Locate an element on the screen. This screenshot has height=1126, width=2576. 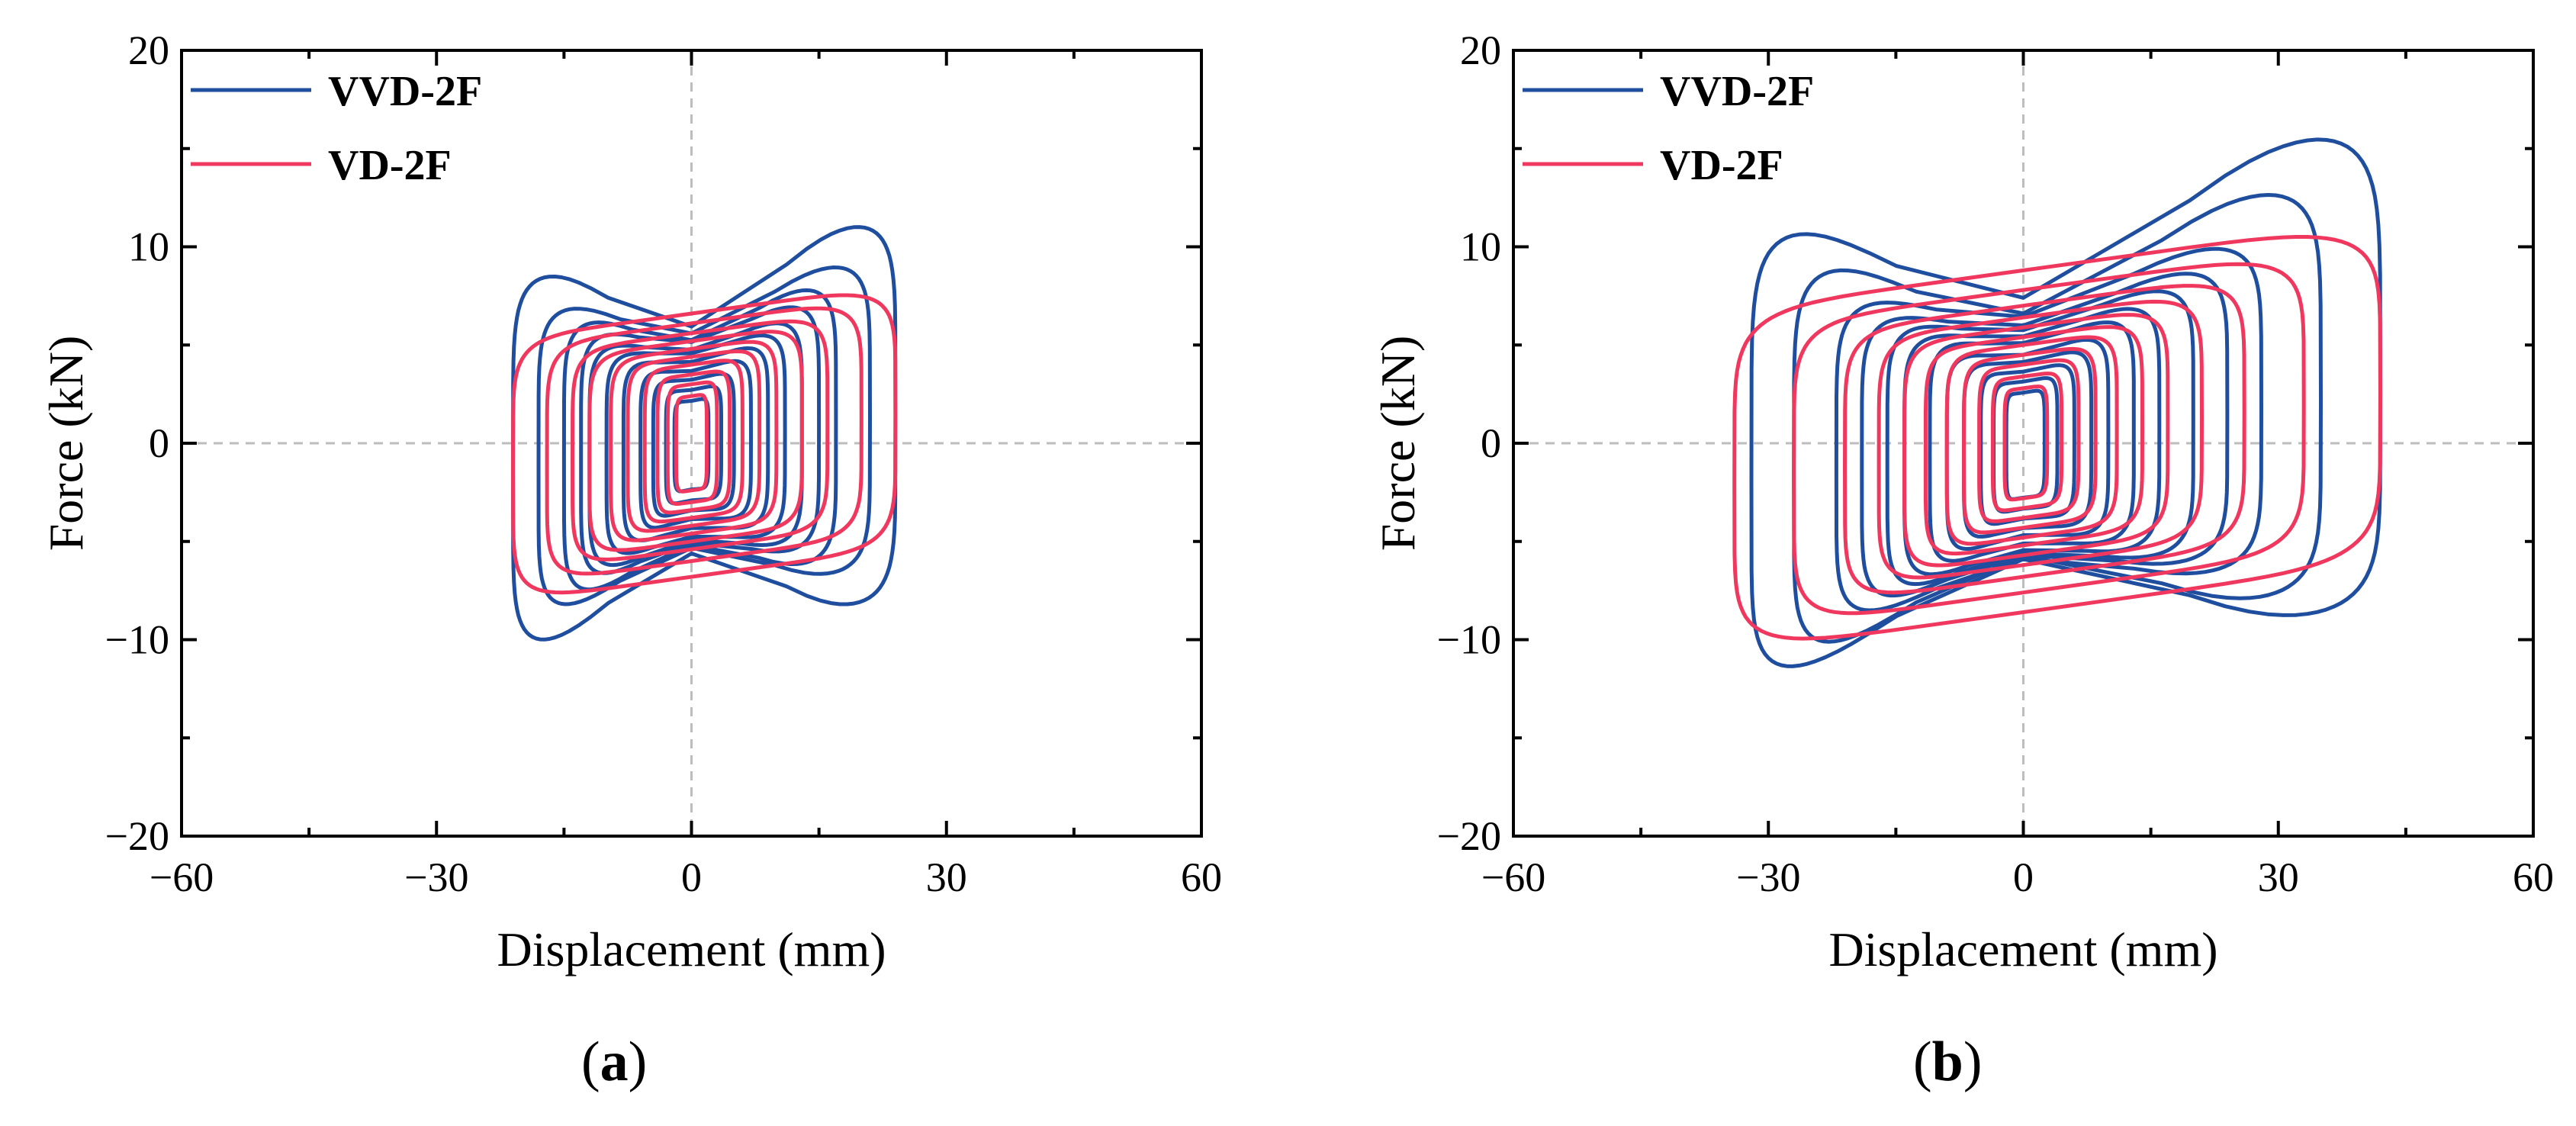
panel-label-b: (b) is located at coordinates (1948, 1062).